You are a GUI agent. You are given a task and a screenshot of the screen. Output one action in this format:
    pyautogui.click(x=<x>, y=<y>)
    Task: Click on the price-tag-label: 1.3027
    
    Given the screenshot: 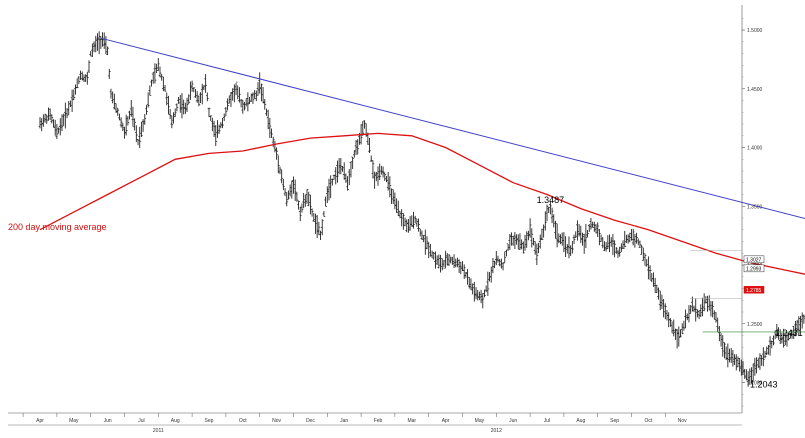 What is the action you would take?
    pyautogui.click(x=754, y=261)
    